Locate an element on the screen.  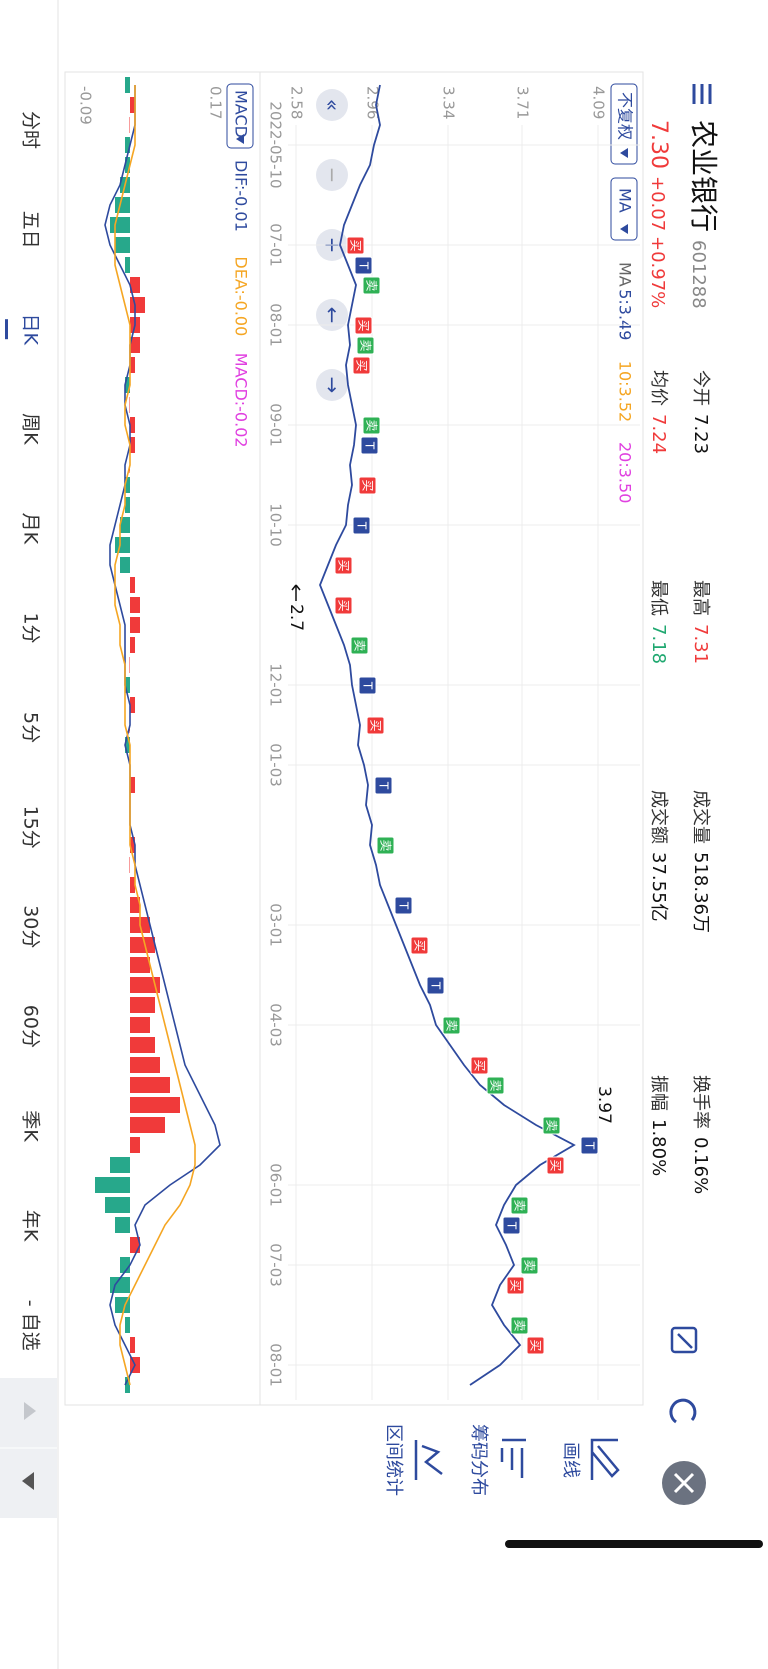
price-change: +0.07 is located at coordinates (657, 203).